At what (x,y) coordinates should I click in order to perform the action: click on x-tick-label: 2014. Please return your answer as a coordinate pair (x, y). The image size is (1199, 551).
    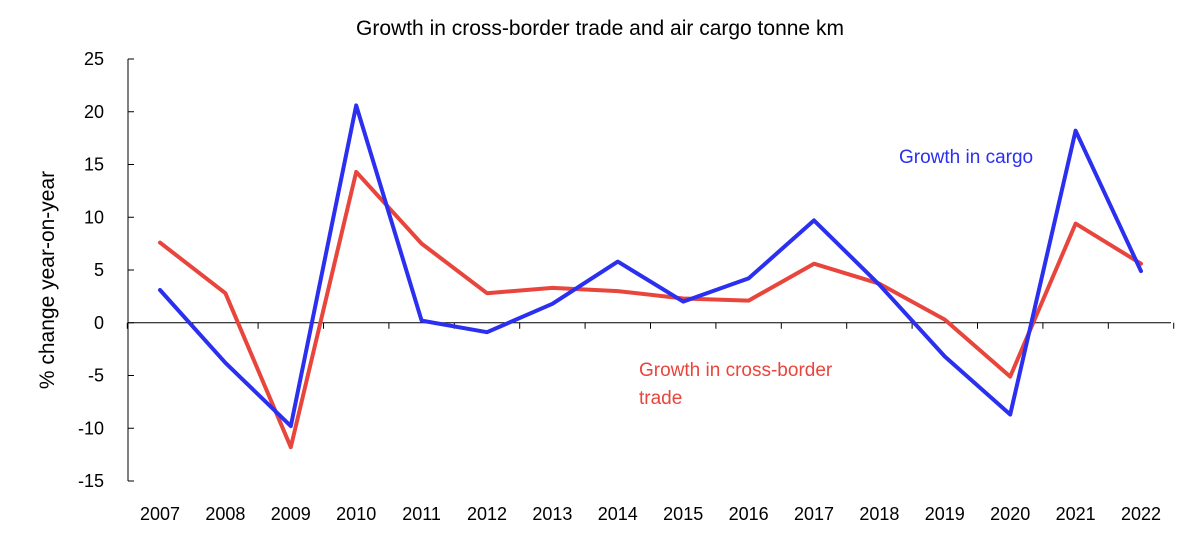
    Looking at the image, I should click on (618, 514).